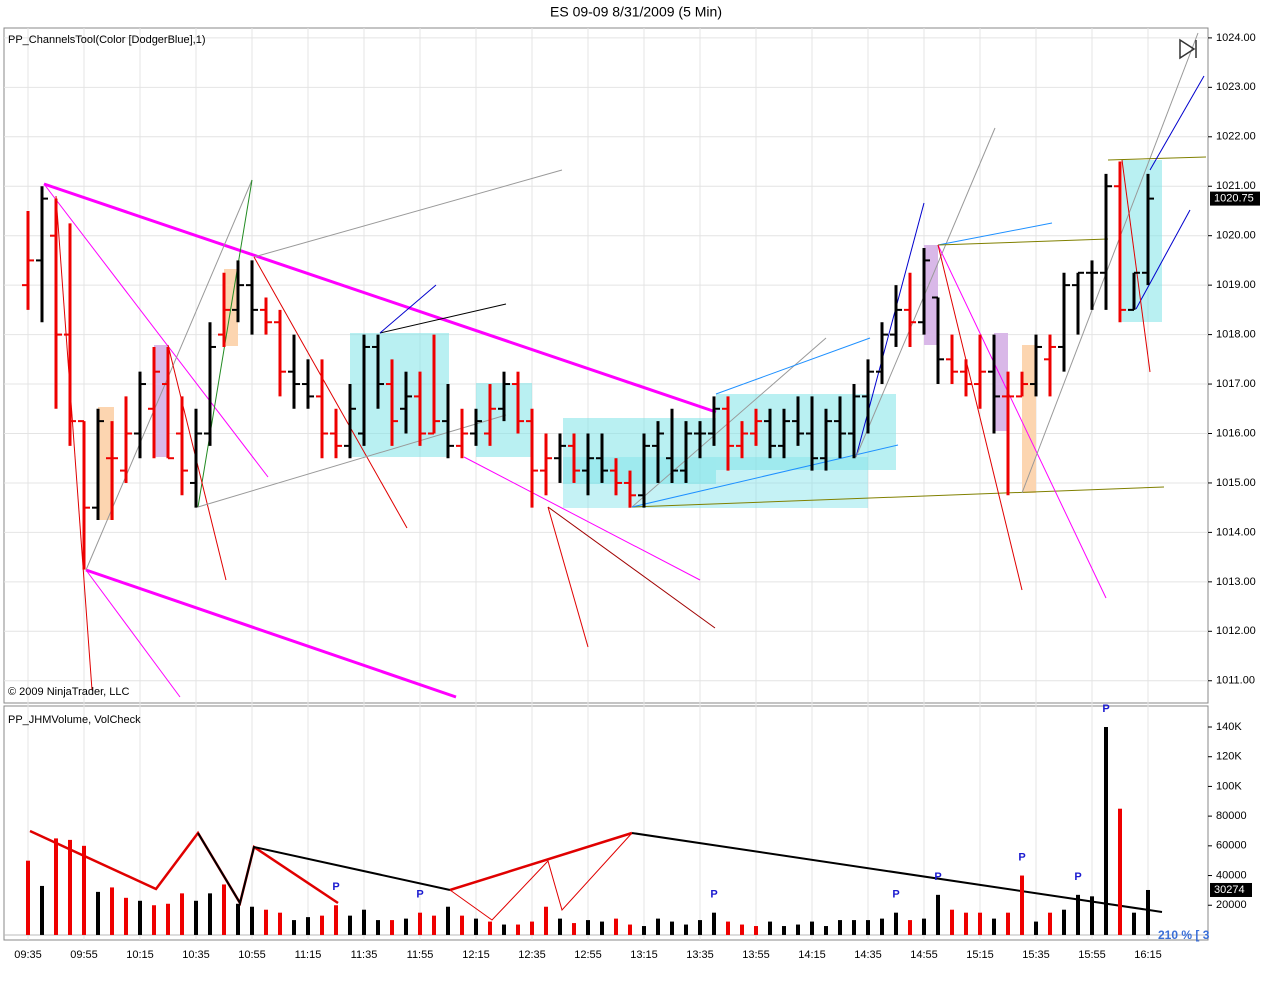 The height and width of the screenshot is (986, 1271). I want to click on y-tick-label: 1024.00, so click(1236, 38).